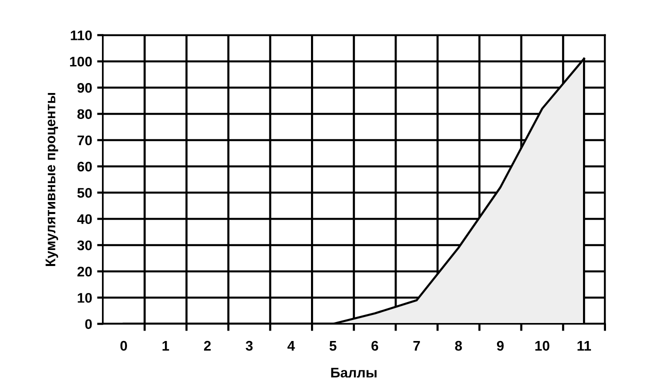 The width and height of the screenshot is (659, 386). Describe the element at coordinates (84, 245) in the screenshot. I see `y-tick-label: 30` at that location.